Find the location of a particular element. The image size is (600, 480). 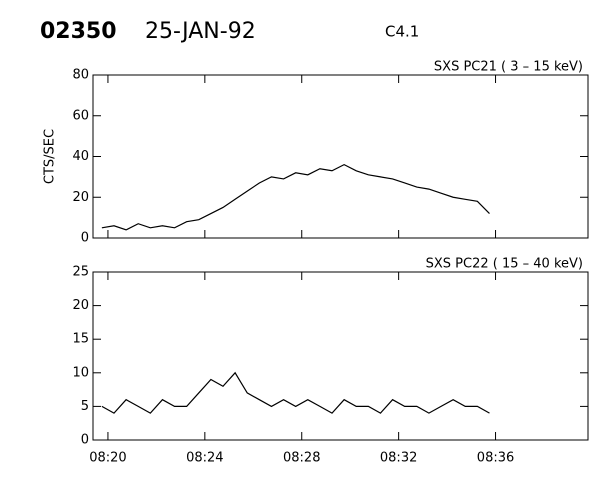

y-tick-label: 80 is located at coordinates (80, 75).